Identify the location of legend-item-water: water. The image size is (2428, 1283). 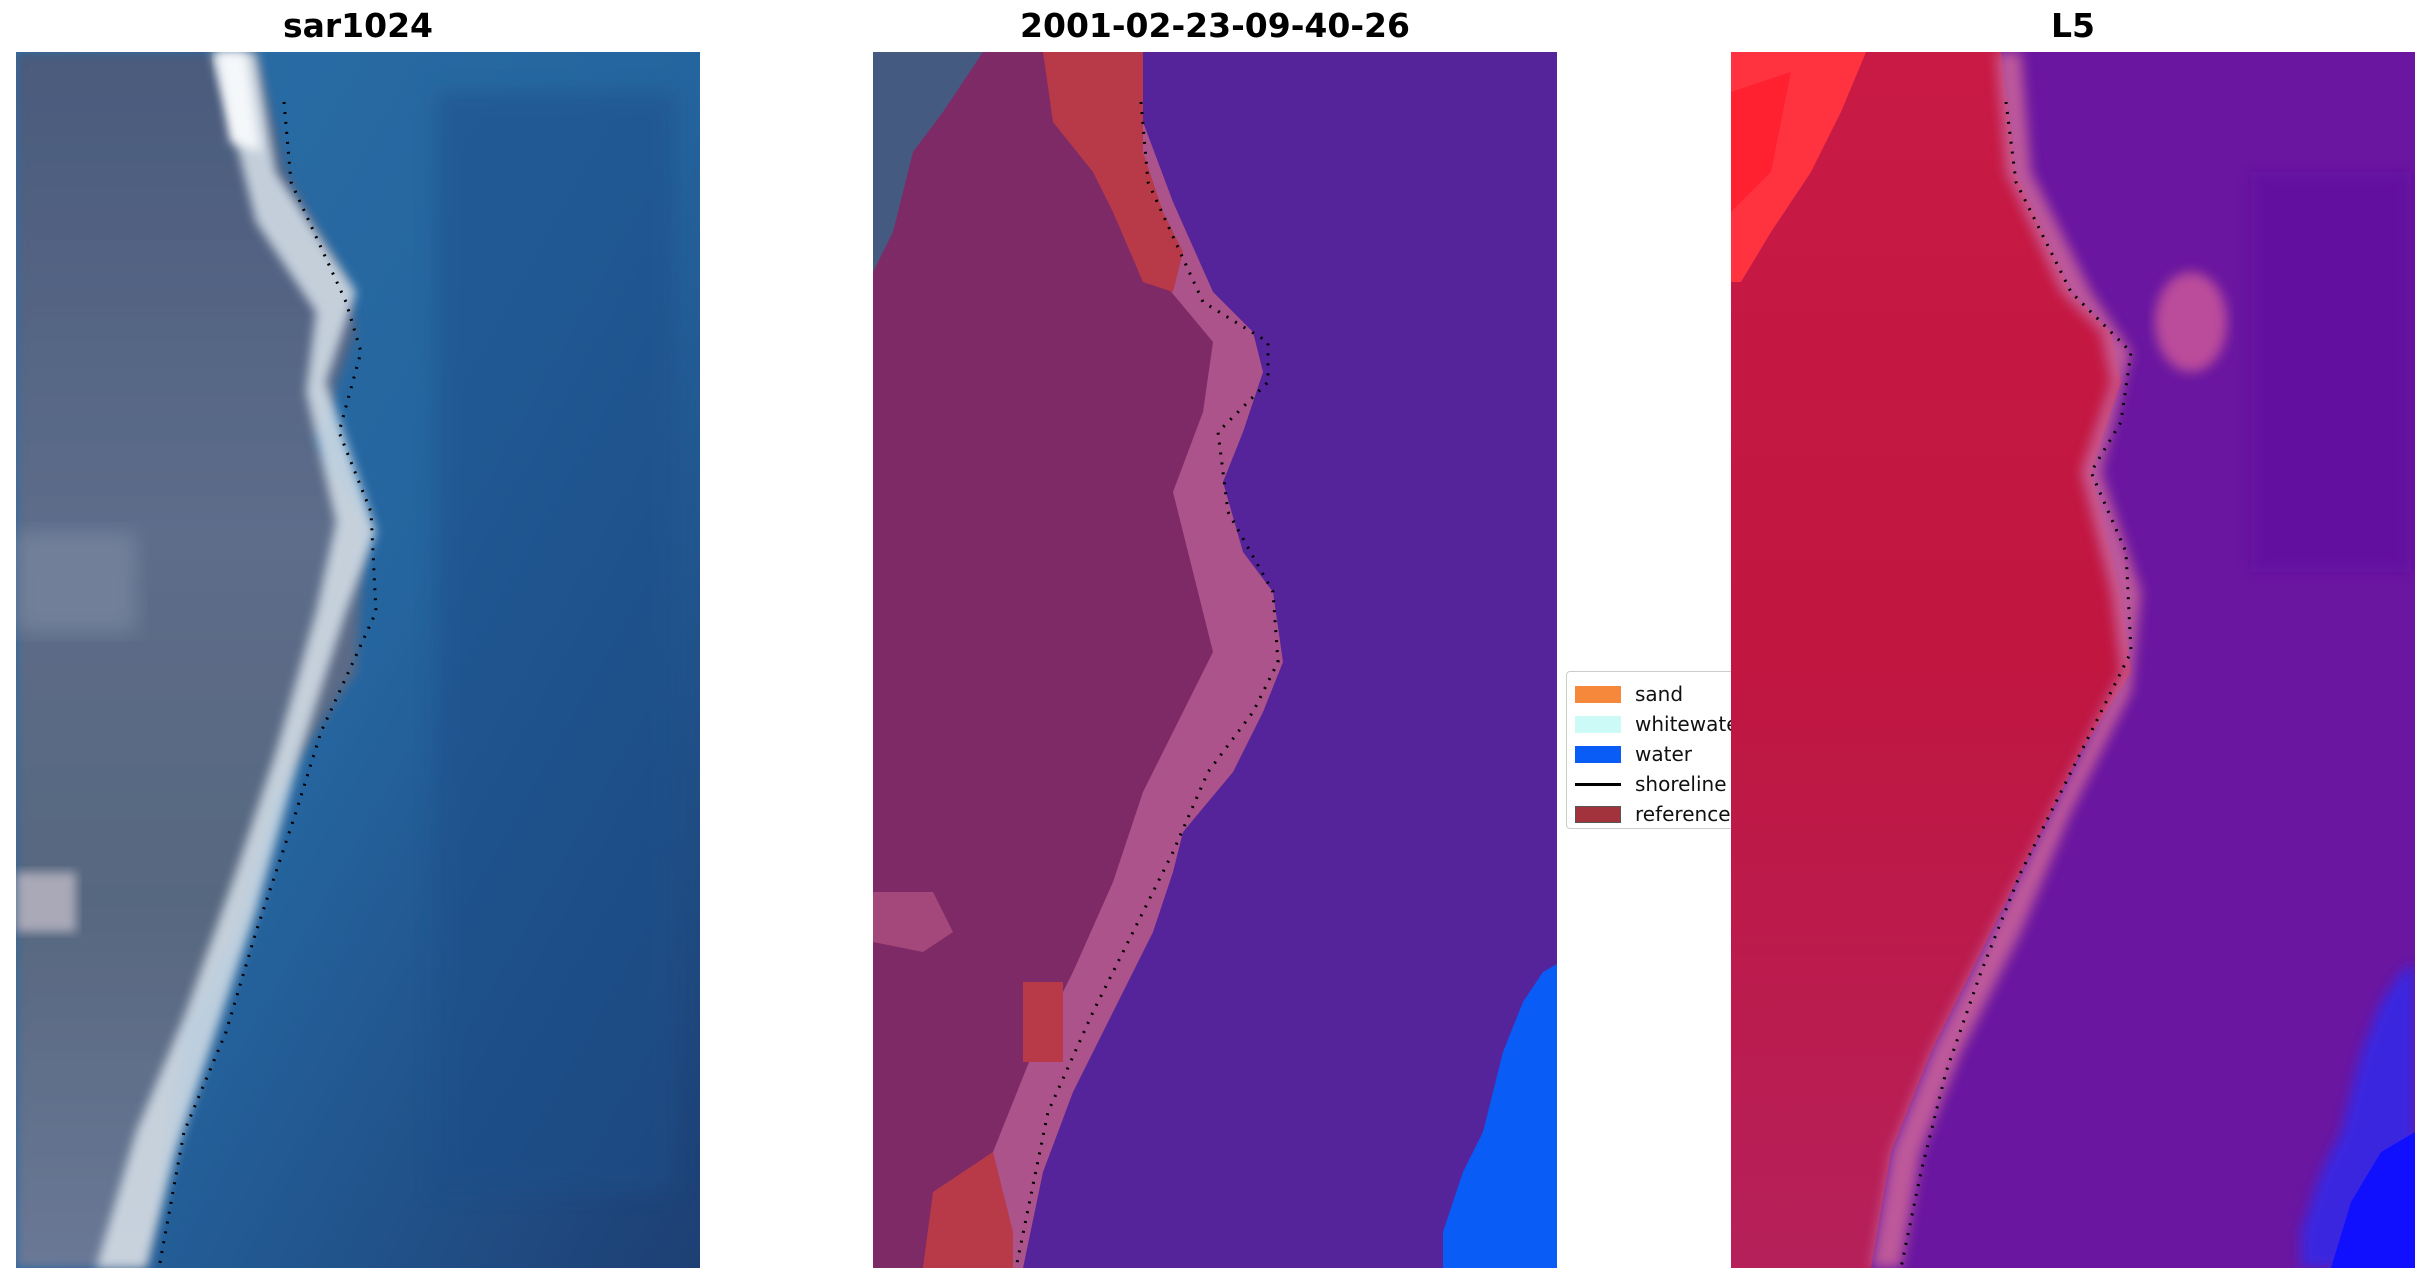
(1633, 754).